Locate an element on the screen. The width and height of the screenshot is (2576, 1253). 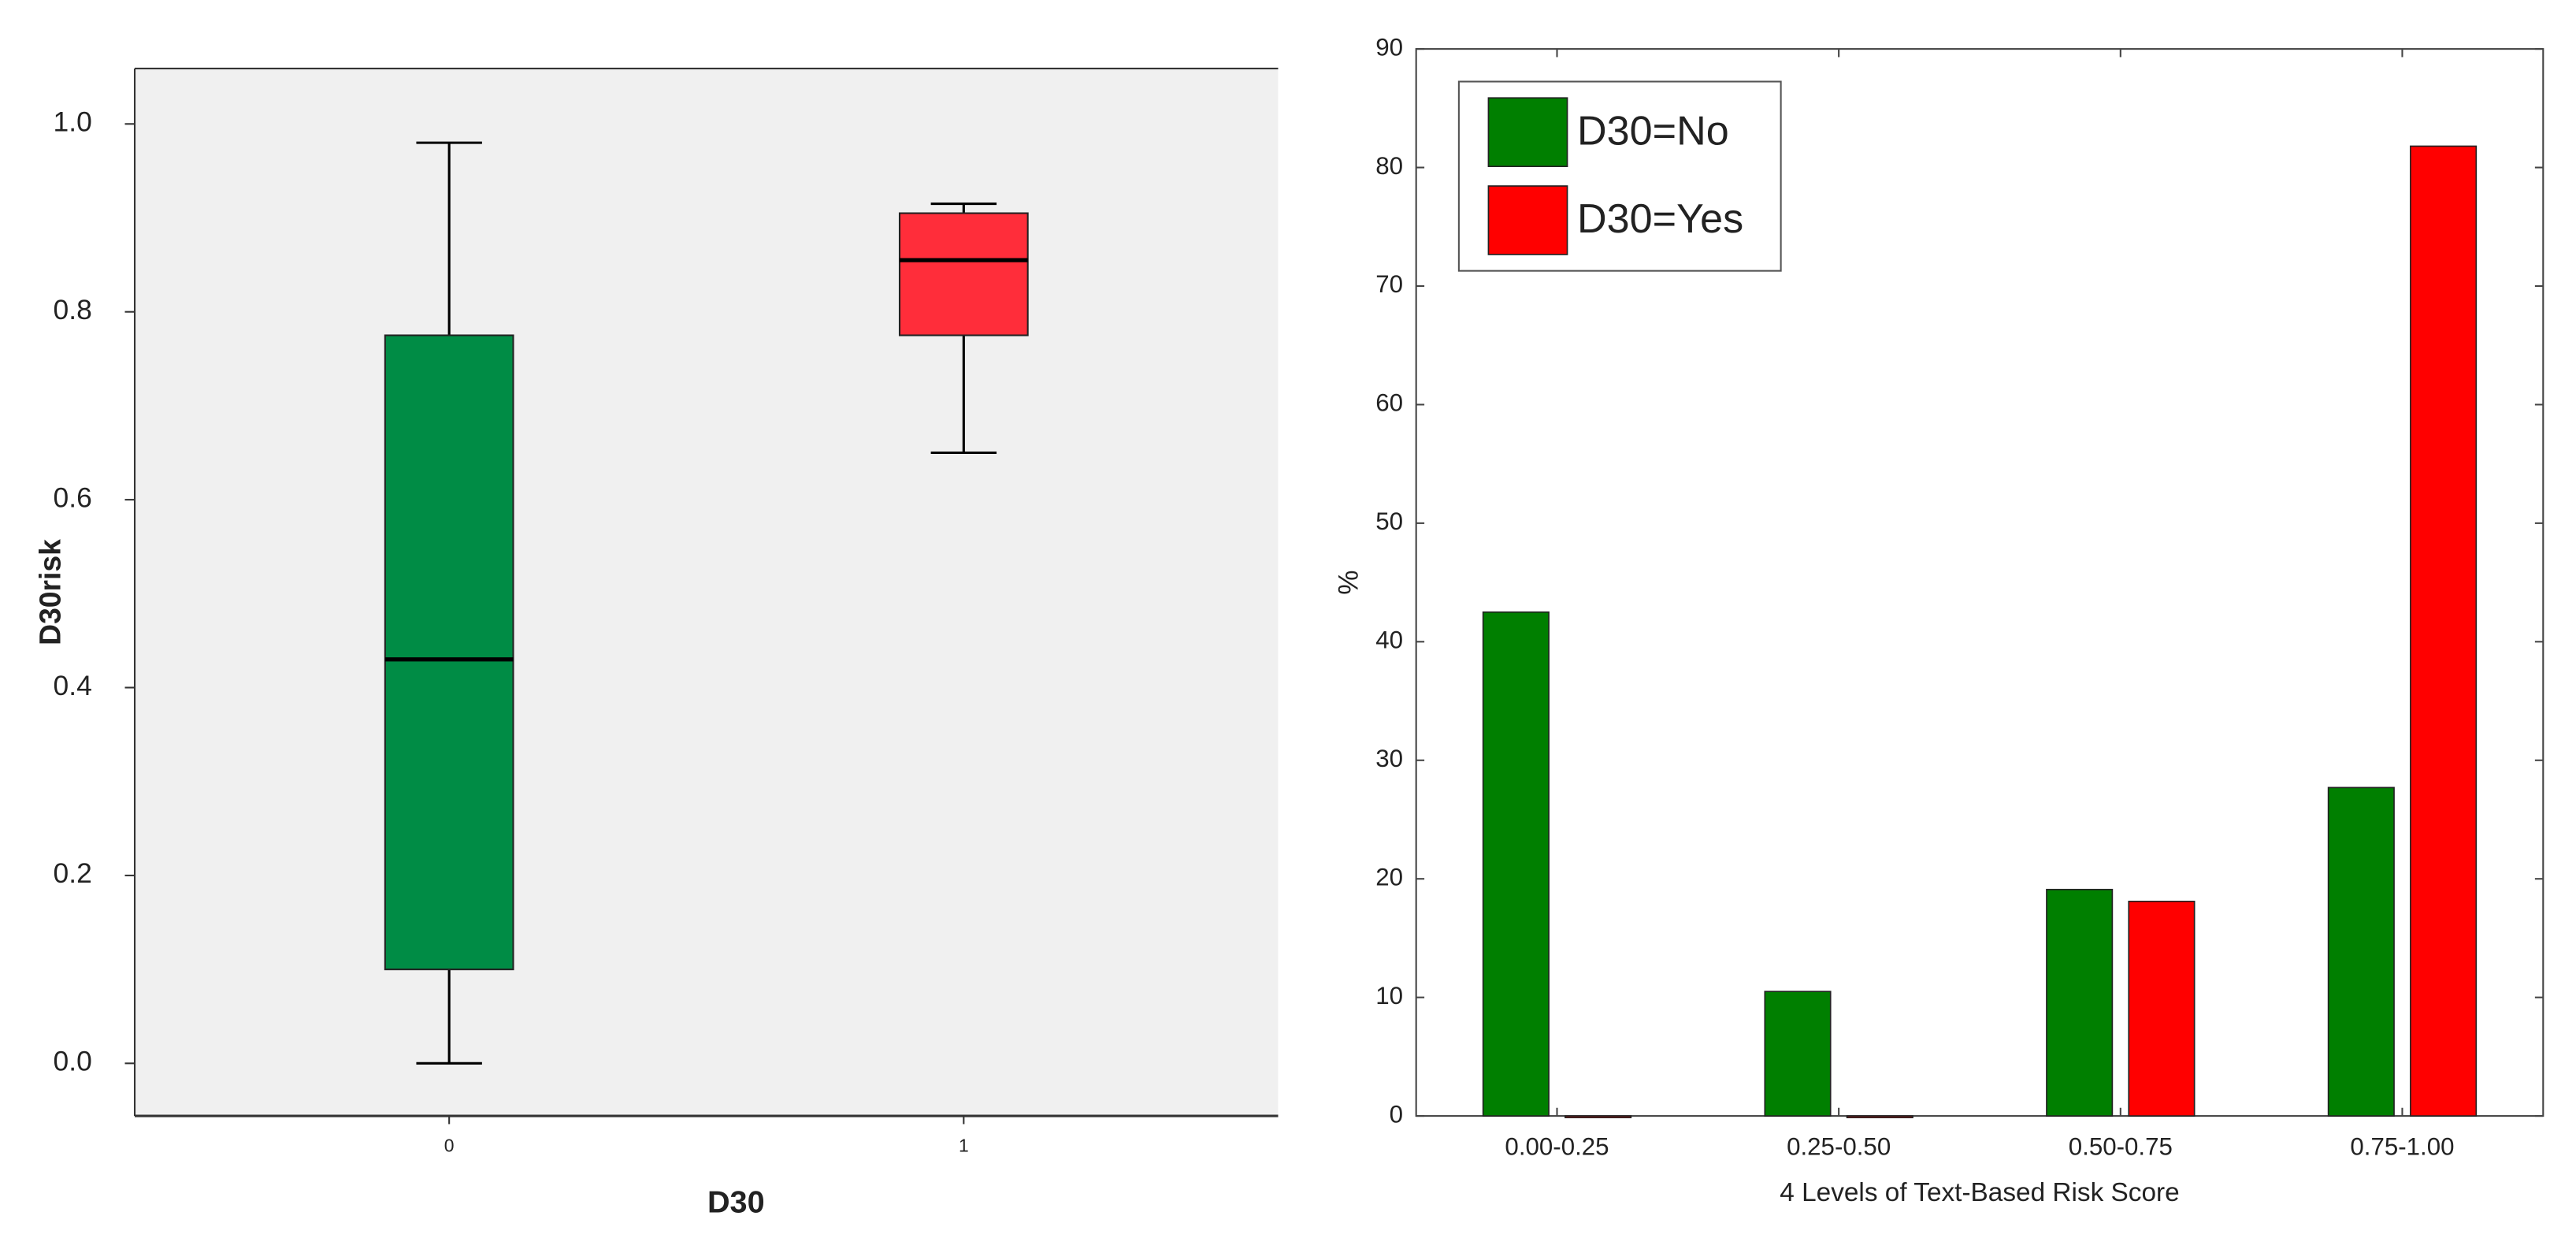
x-tick-label: 0.75-1.00 is located at coordinates (2402, 1147).